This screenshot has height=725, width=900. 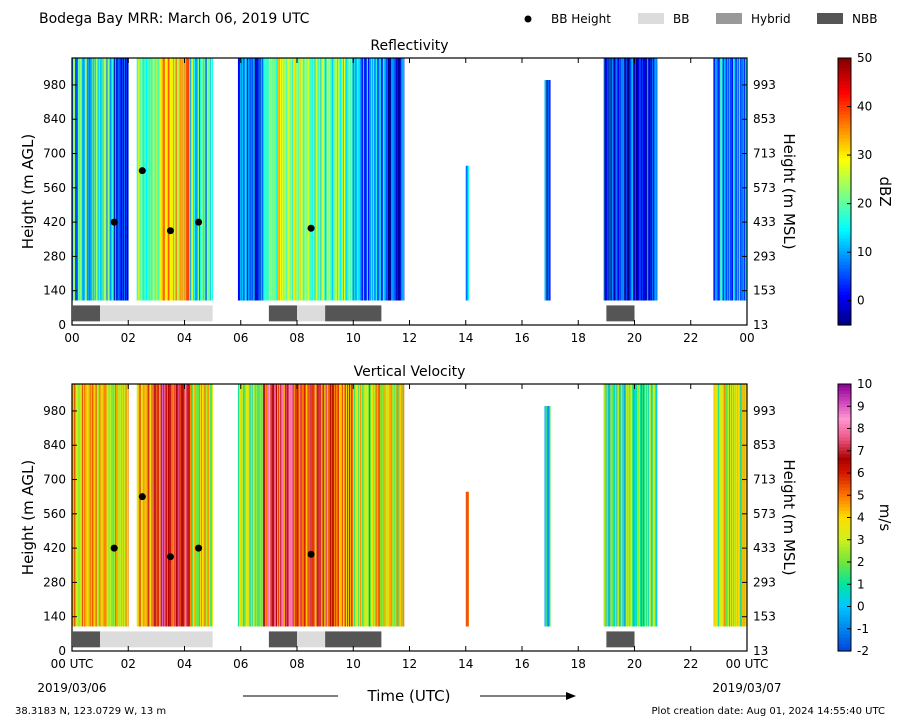 What do you see at coordinates (71, 688) in the screenshot?
I see `start-date: 2019/03/06` at bounding box center [71, 688].